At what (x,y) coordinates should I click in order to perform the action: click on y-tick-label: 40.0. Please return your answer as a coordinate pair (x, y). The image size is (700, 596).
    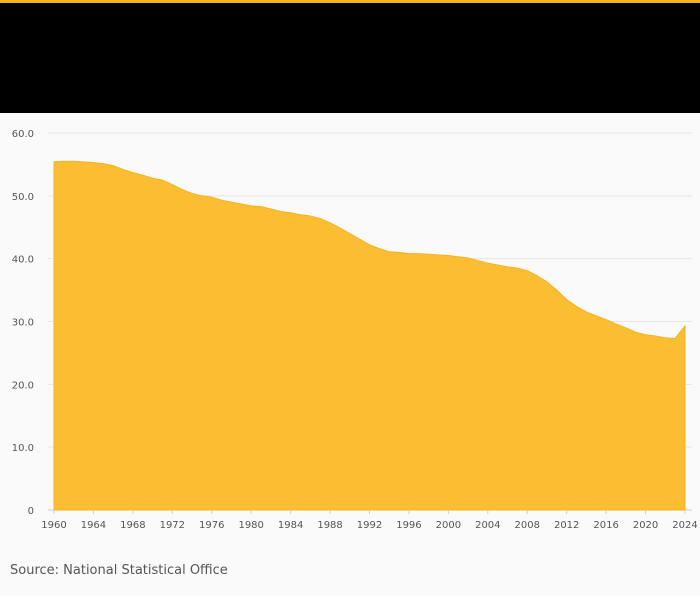
    Looking at the image, I should click on (23, 260).